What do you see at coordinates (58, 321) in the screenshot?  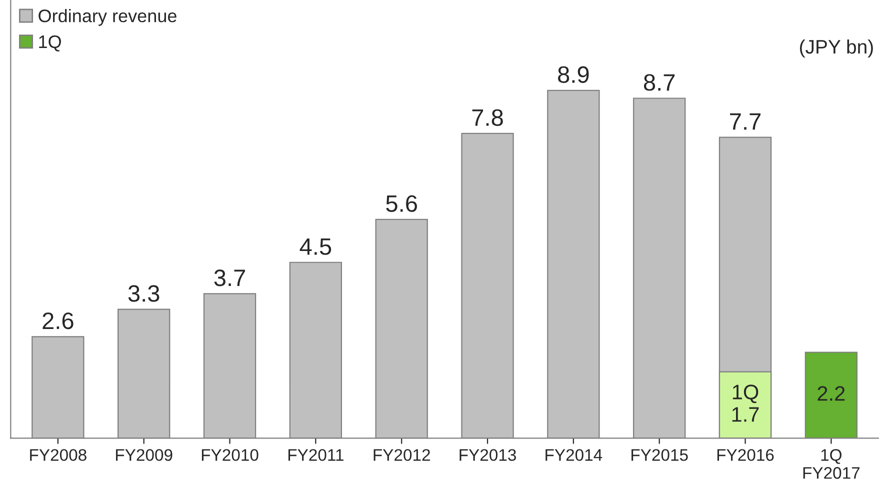 I see `data-label: 2.6` at bounding box center [58, 321].